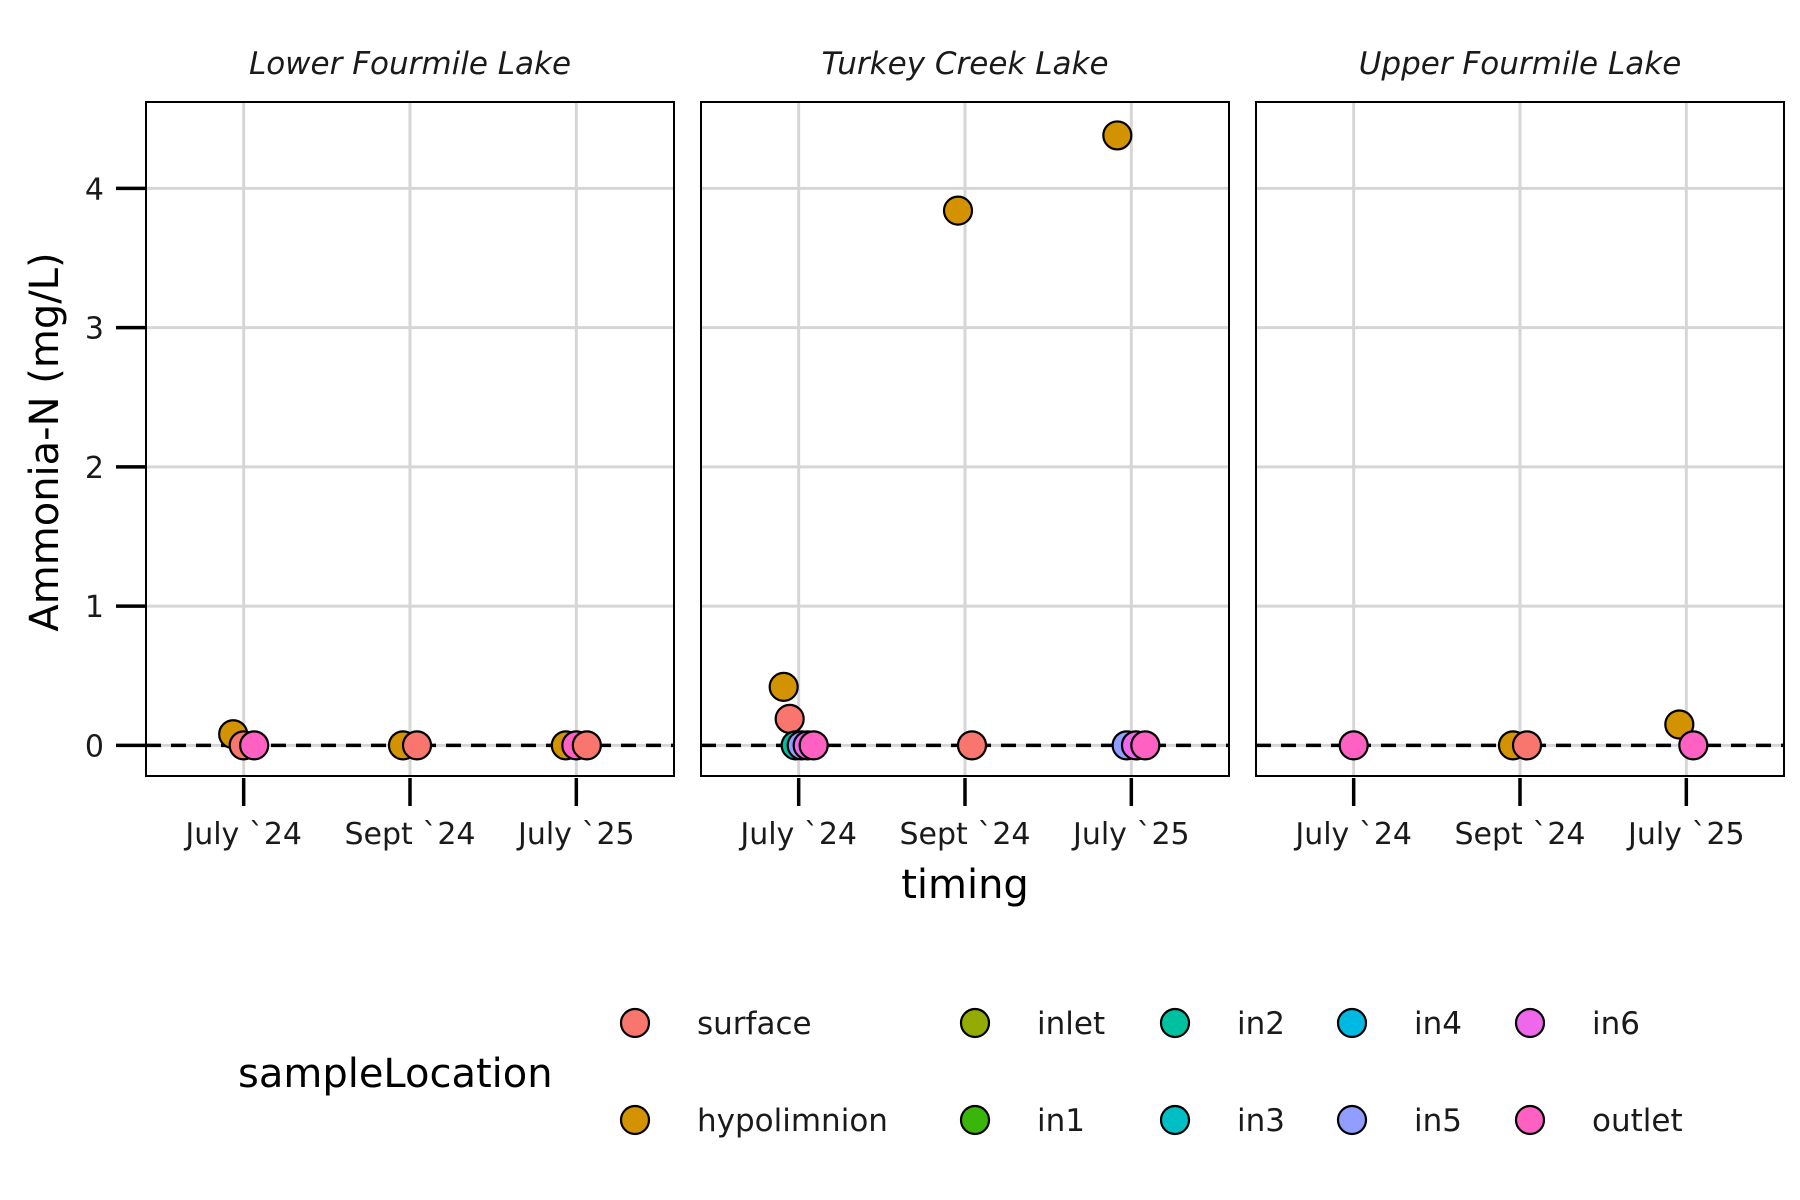 This screenshot has width=1800, height=1200. I want to click on panel-title: Upper Fourmile Lake, so click(1520, 64).